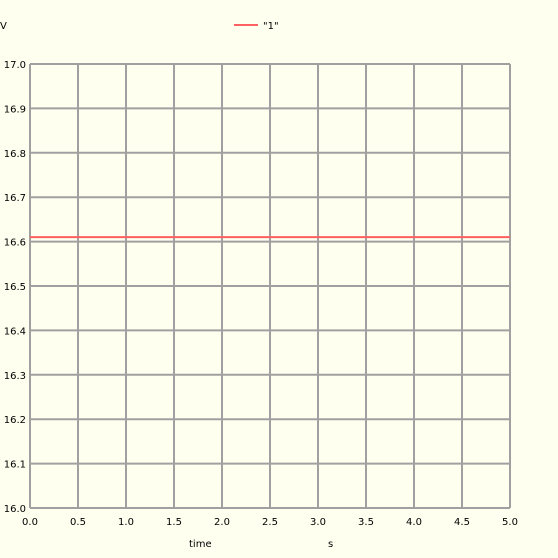  Describe the element at coordinates (256, 26) in the screenshot. I see `legend: "1"` at that location.